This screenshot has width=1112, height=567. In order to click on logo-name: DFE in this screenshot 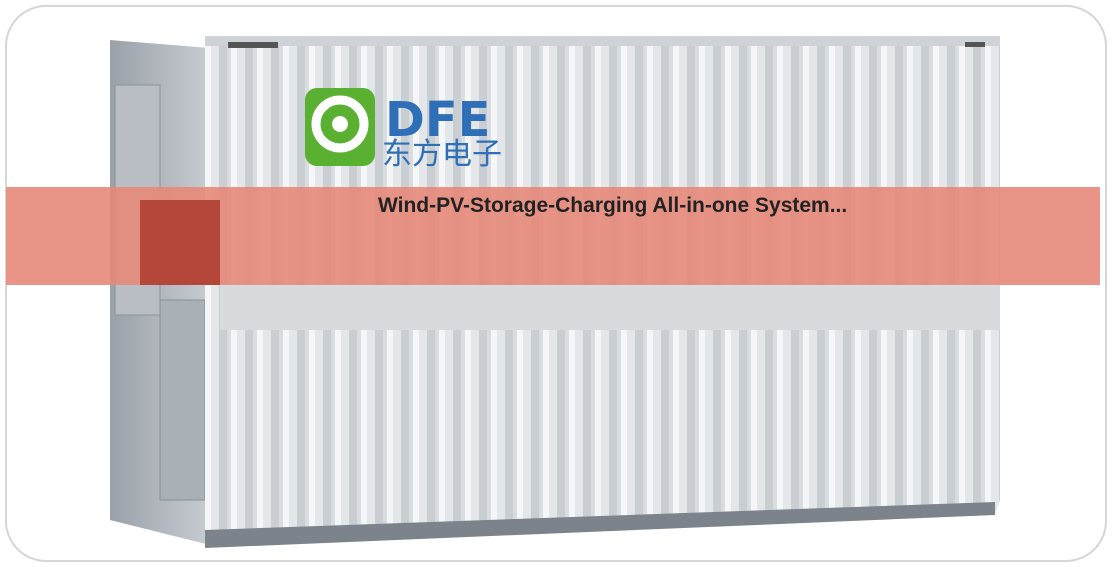, I will do `click(437, 120)`.